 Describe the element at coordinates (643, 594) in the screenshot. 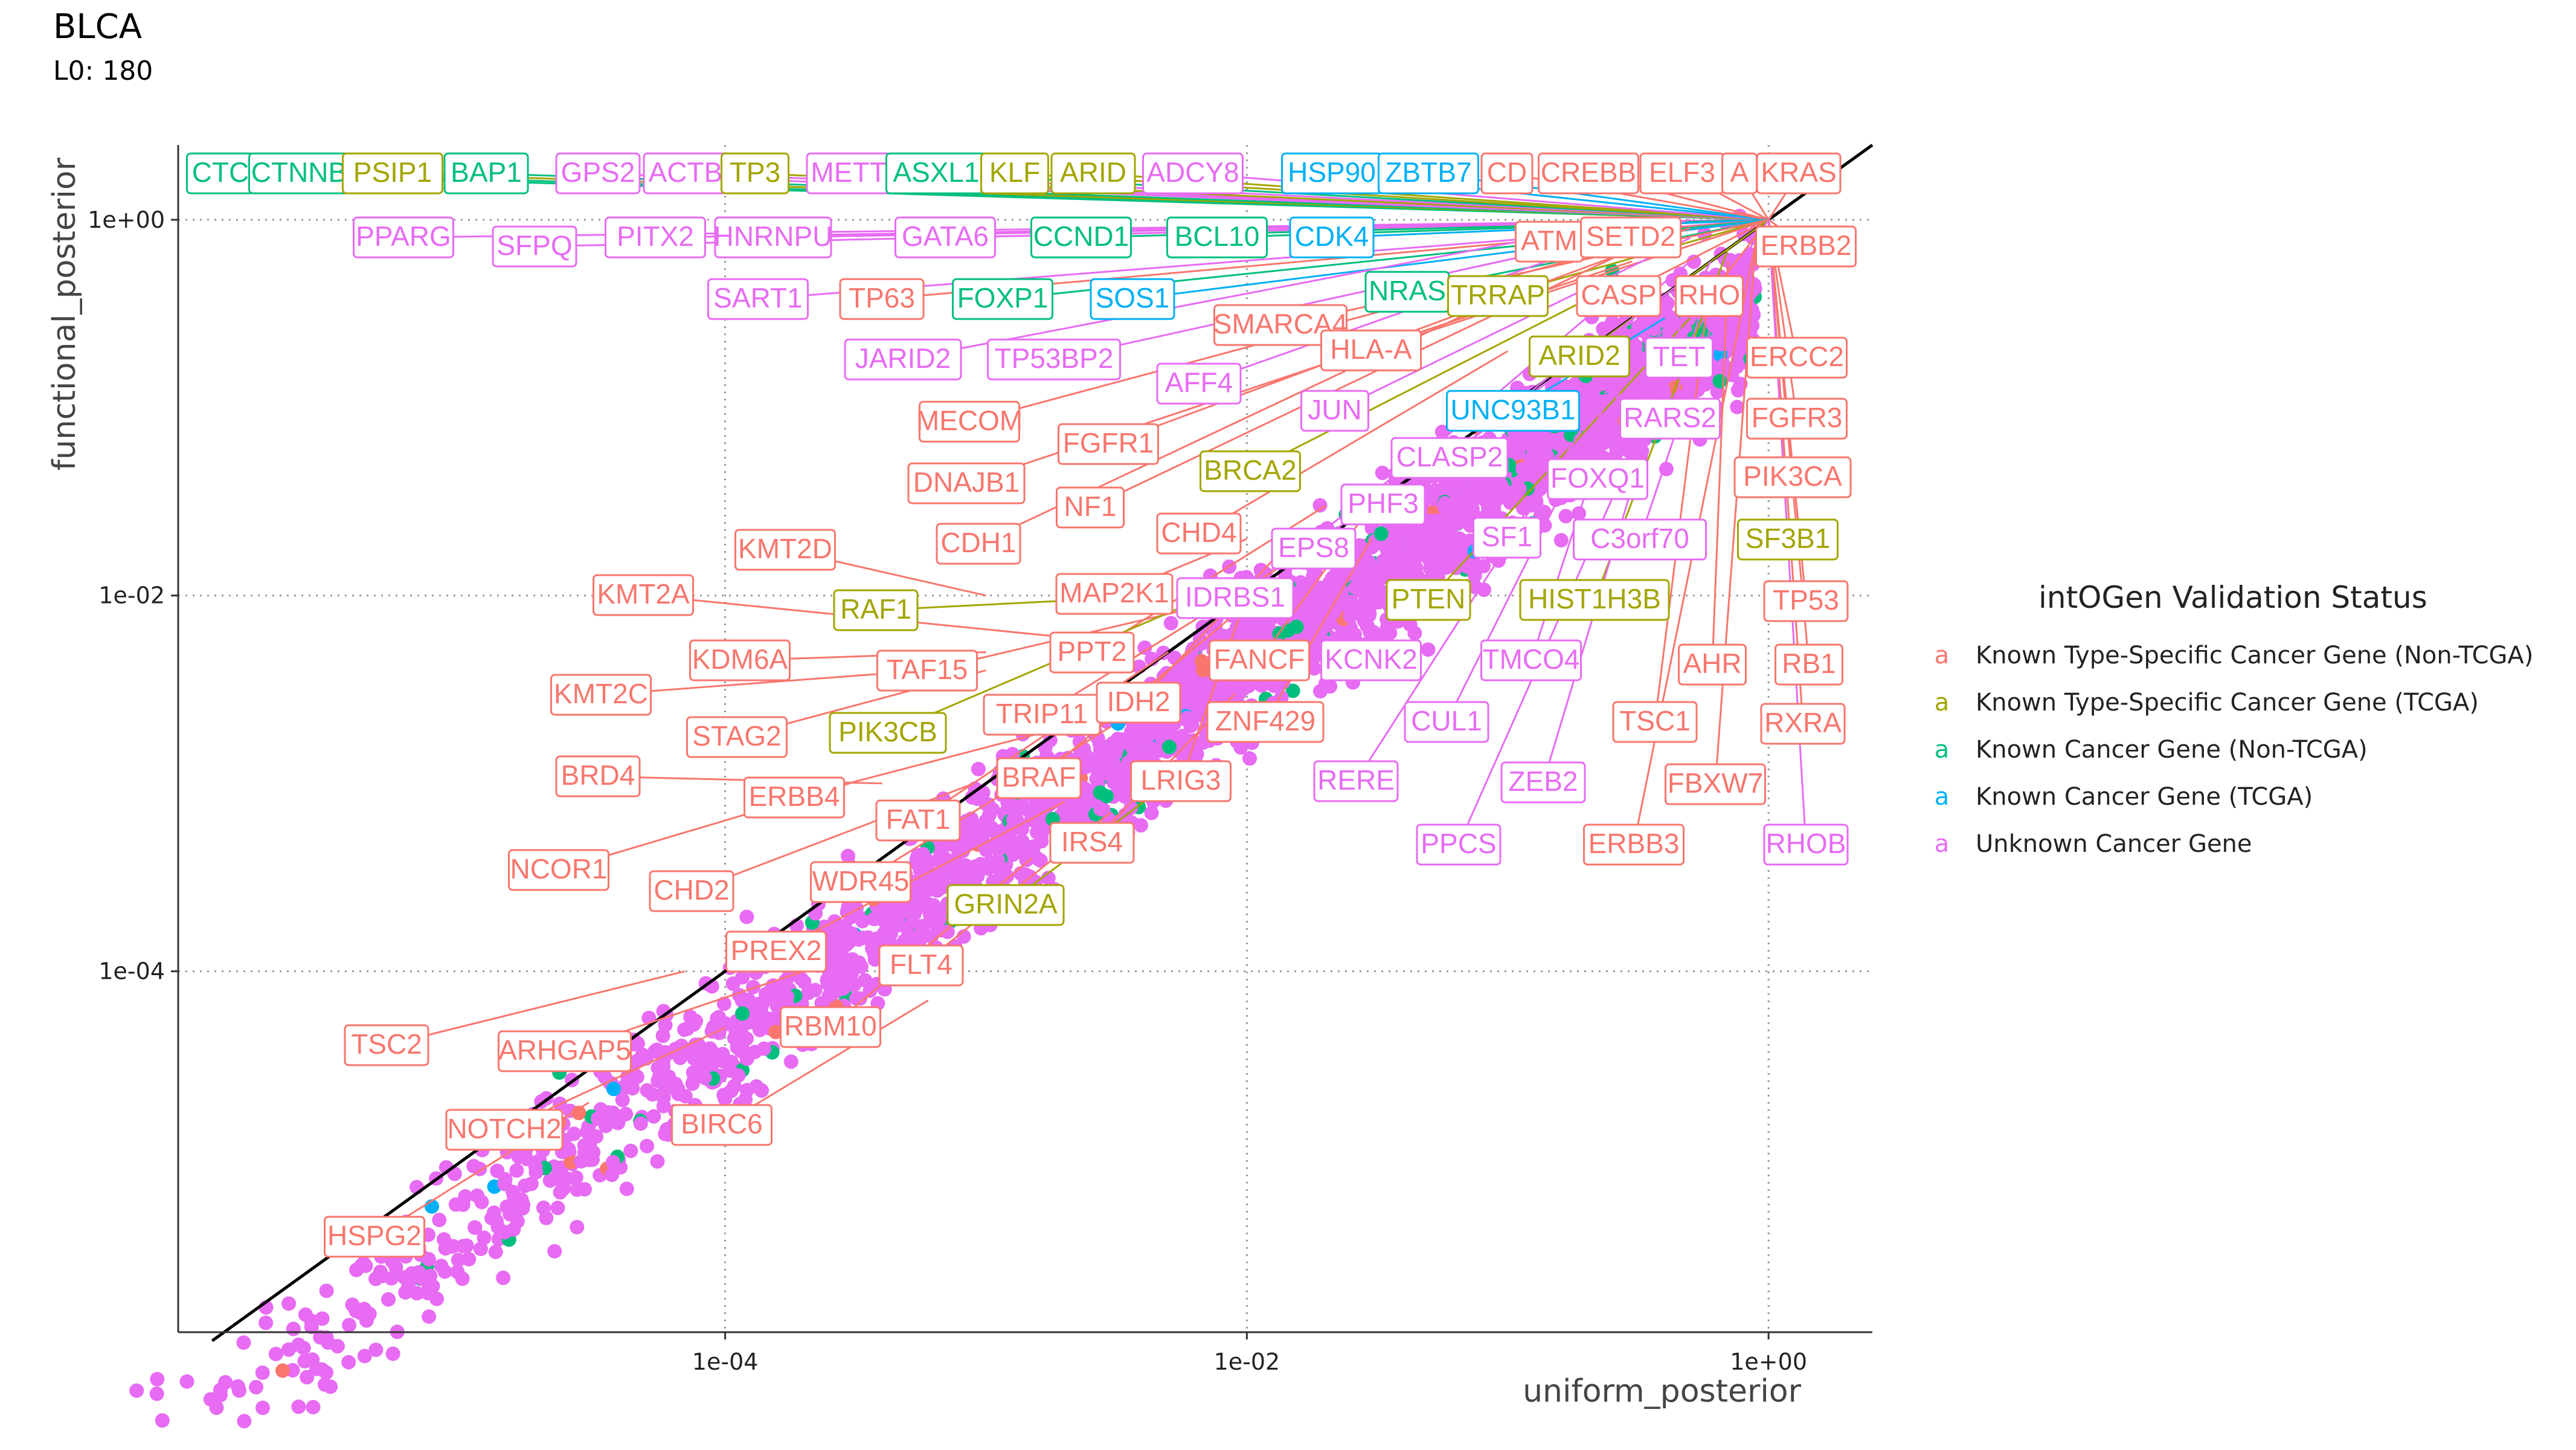

I see `gene-label: KMT2A` at that location.